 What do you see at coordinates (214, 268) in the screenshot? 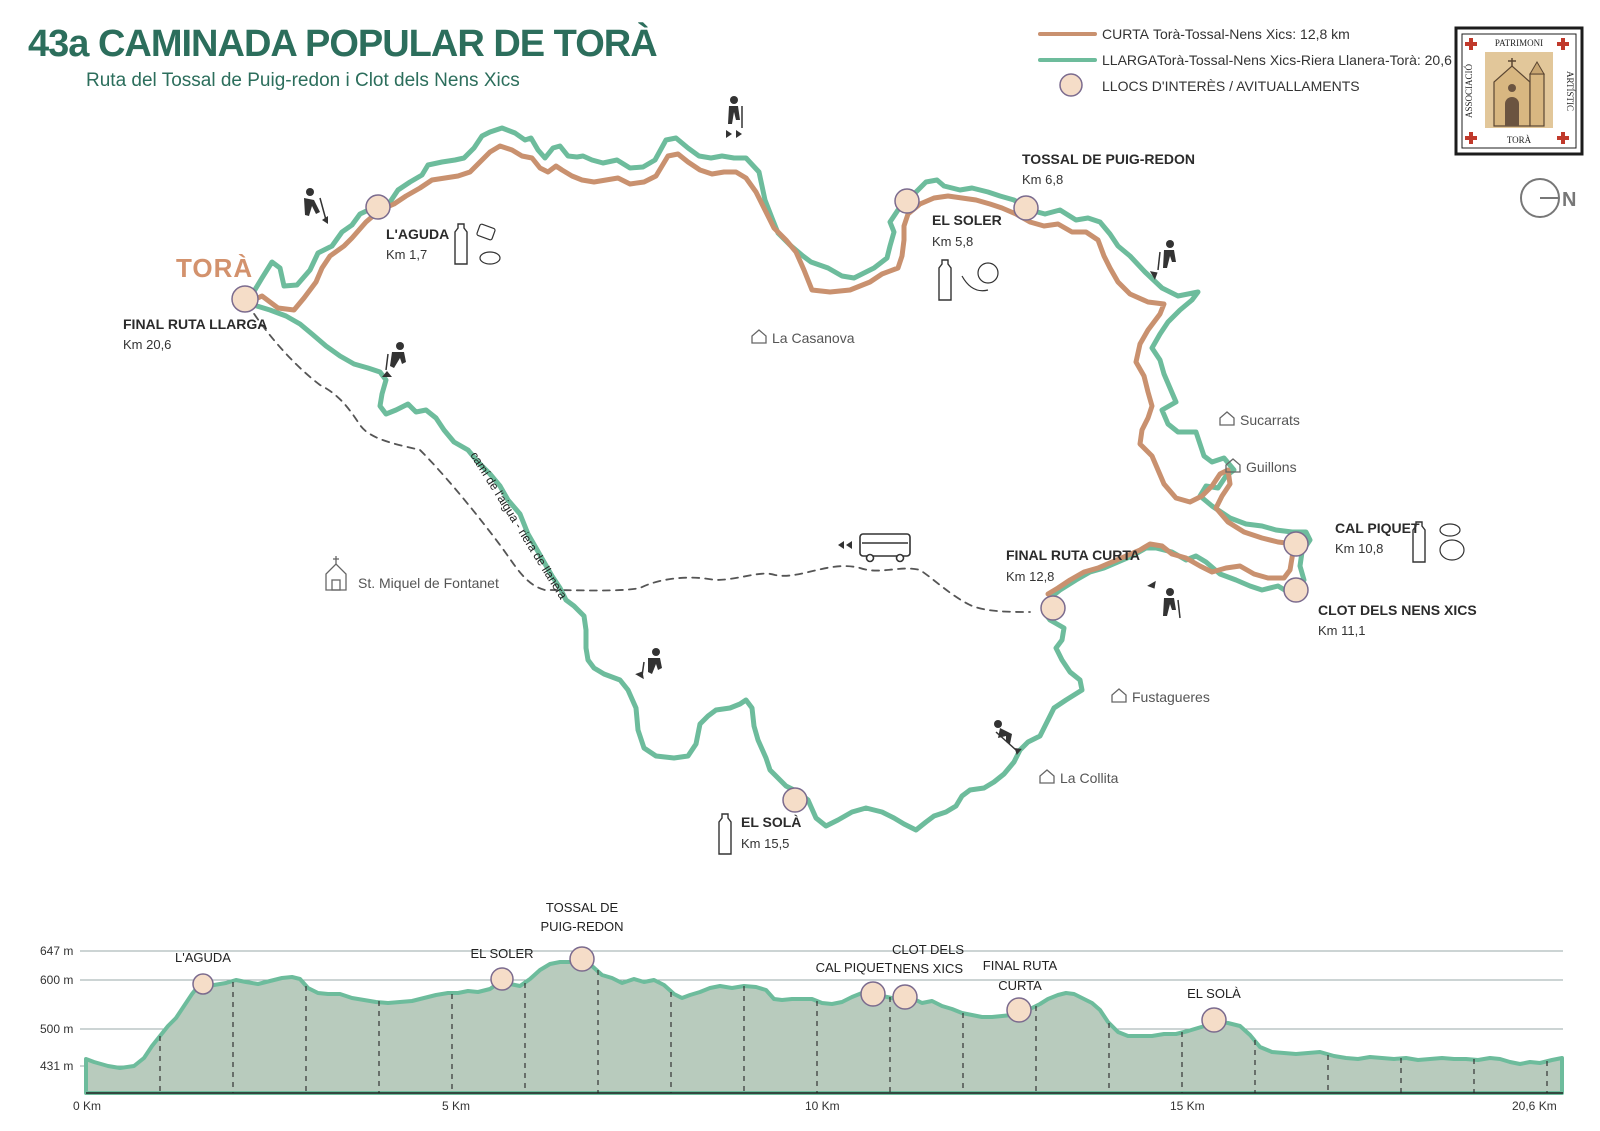
I see `town-label: TORÀ` at bounding box center [214, 268].